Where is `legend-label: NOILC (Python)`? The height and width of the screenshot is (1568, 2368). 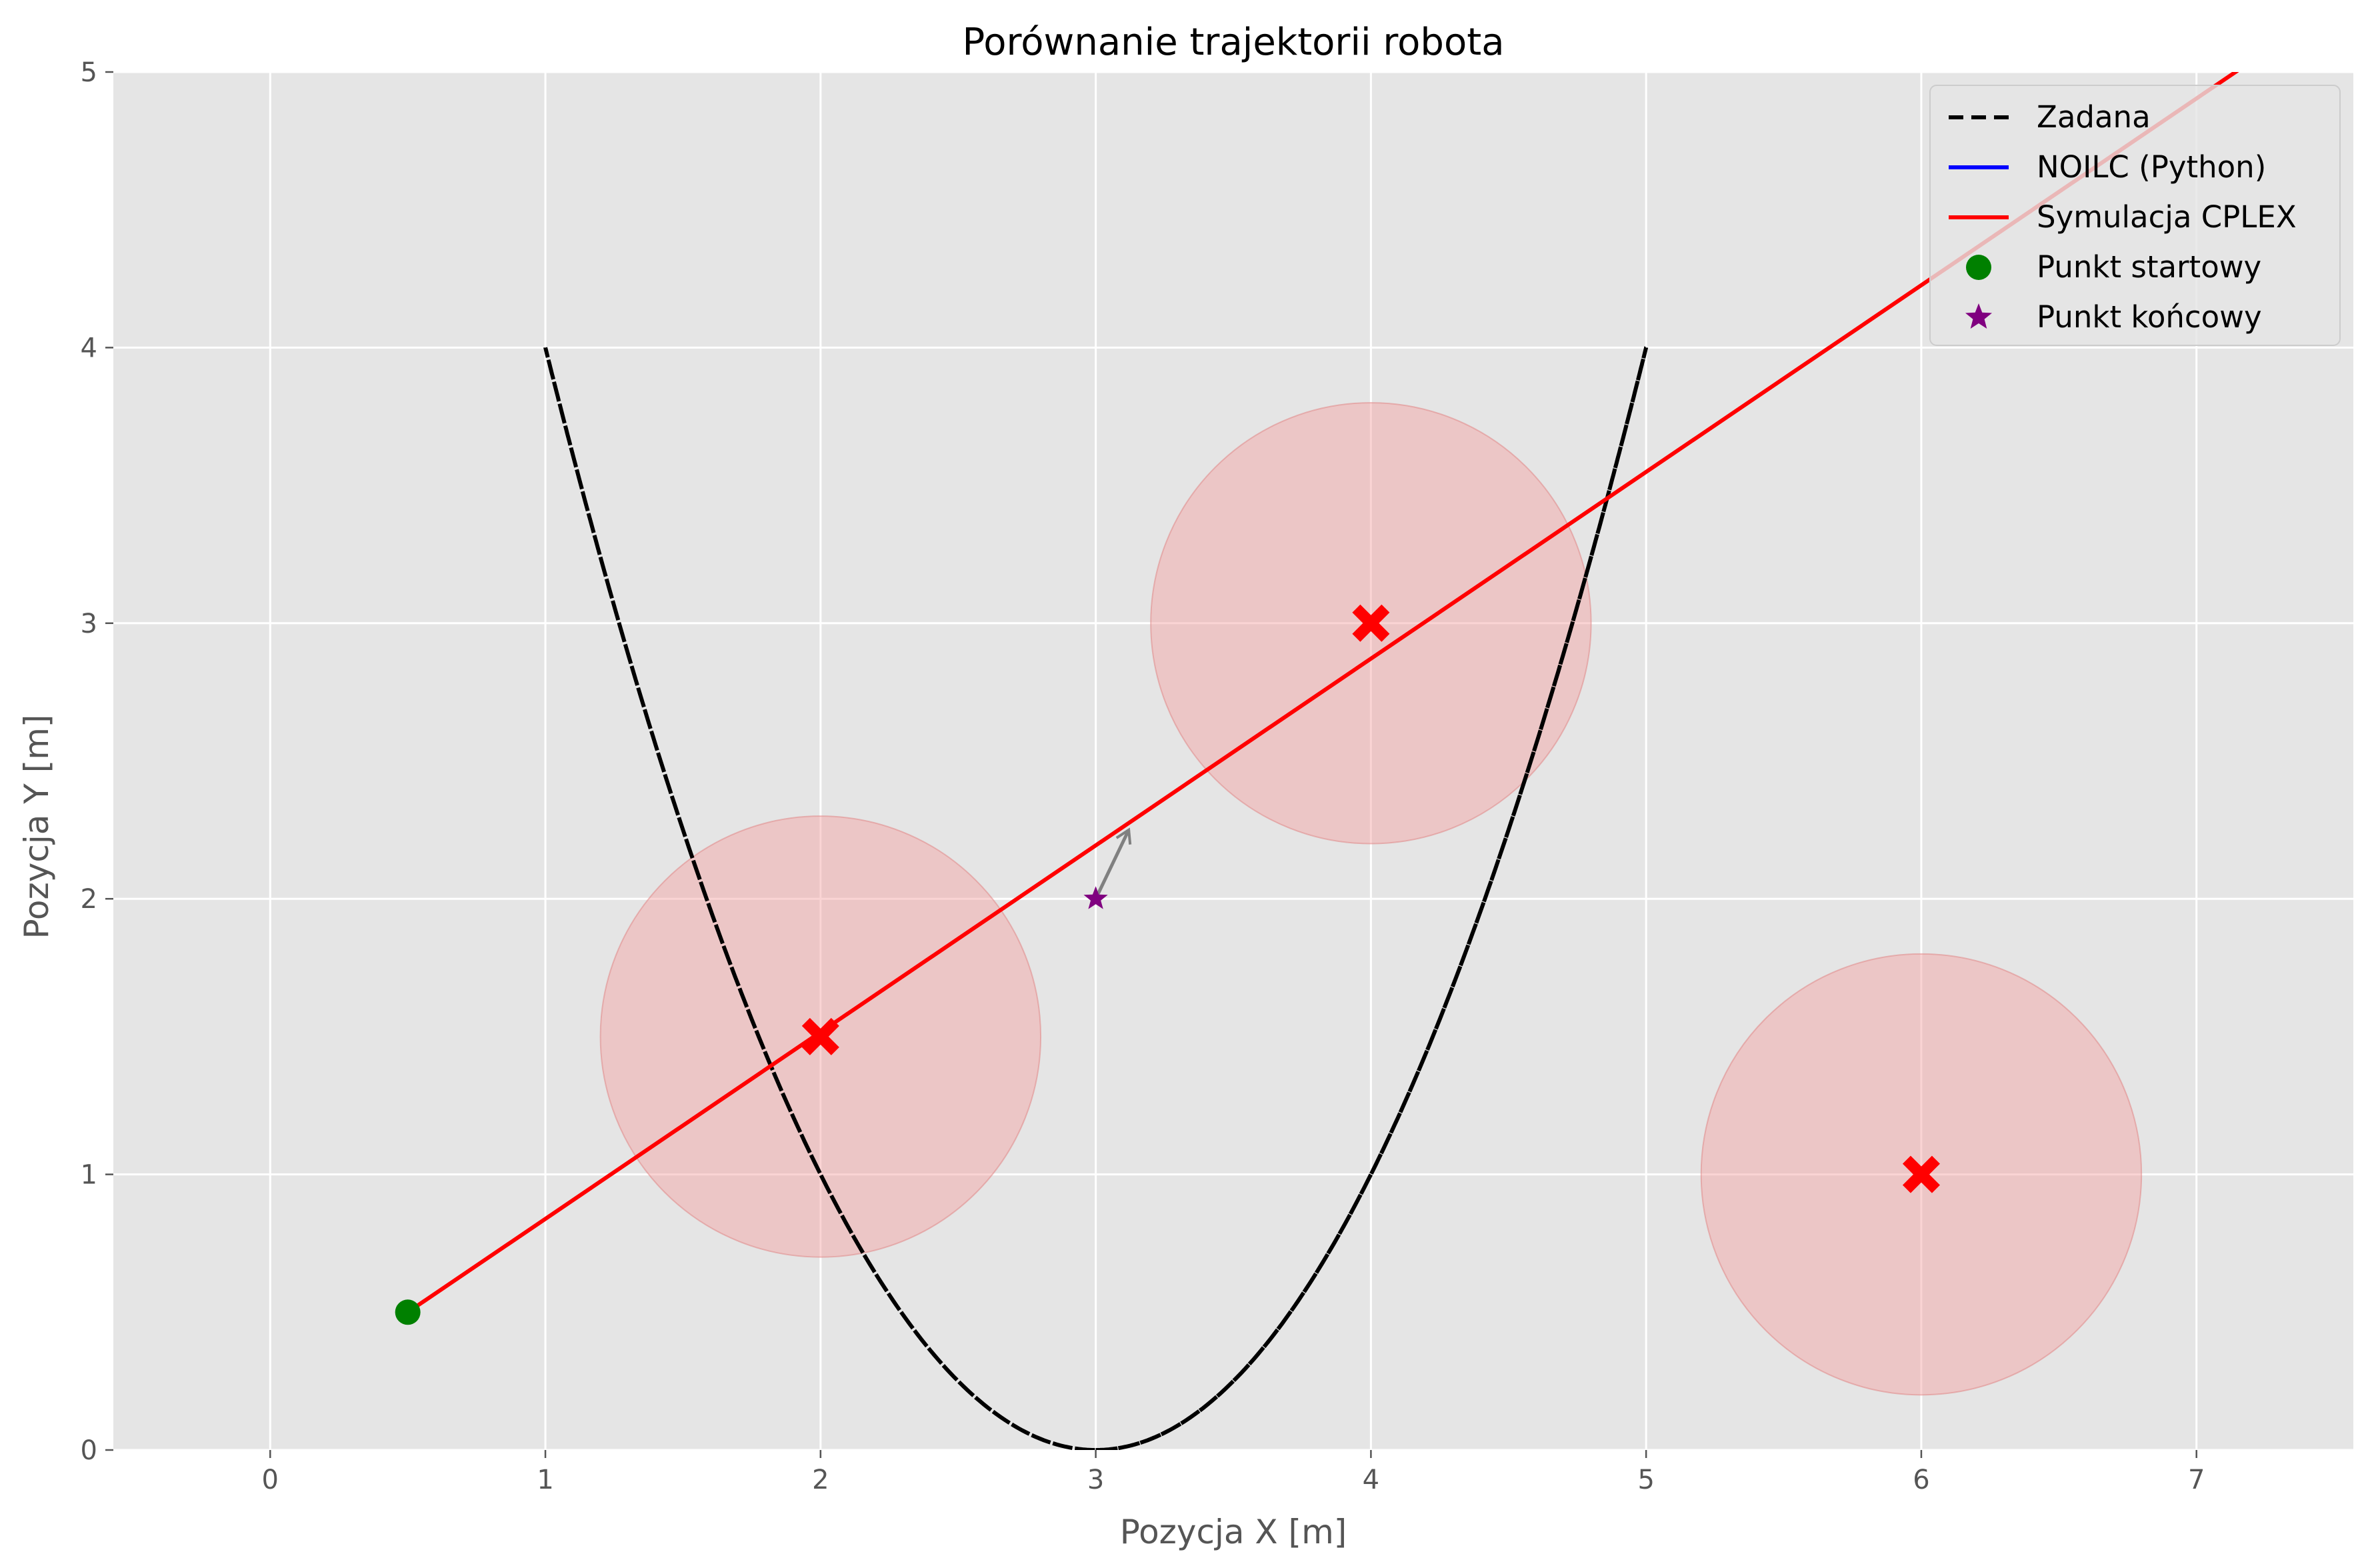
legend-label: NOILC (Python) is located at coordinates (2151, 167).